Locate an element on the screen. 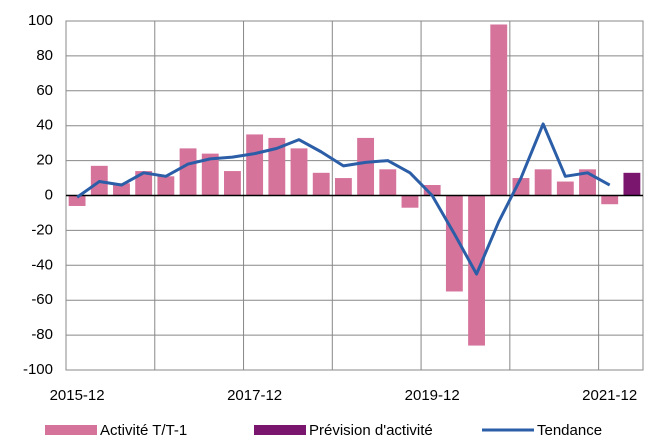  y-tick-label: -20 is located at coordinates (42, 229).